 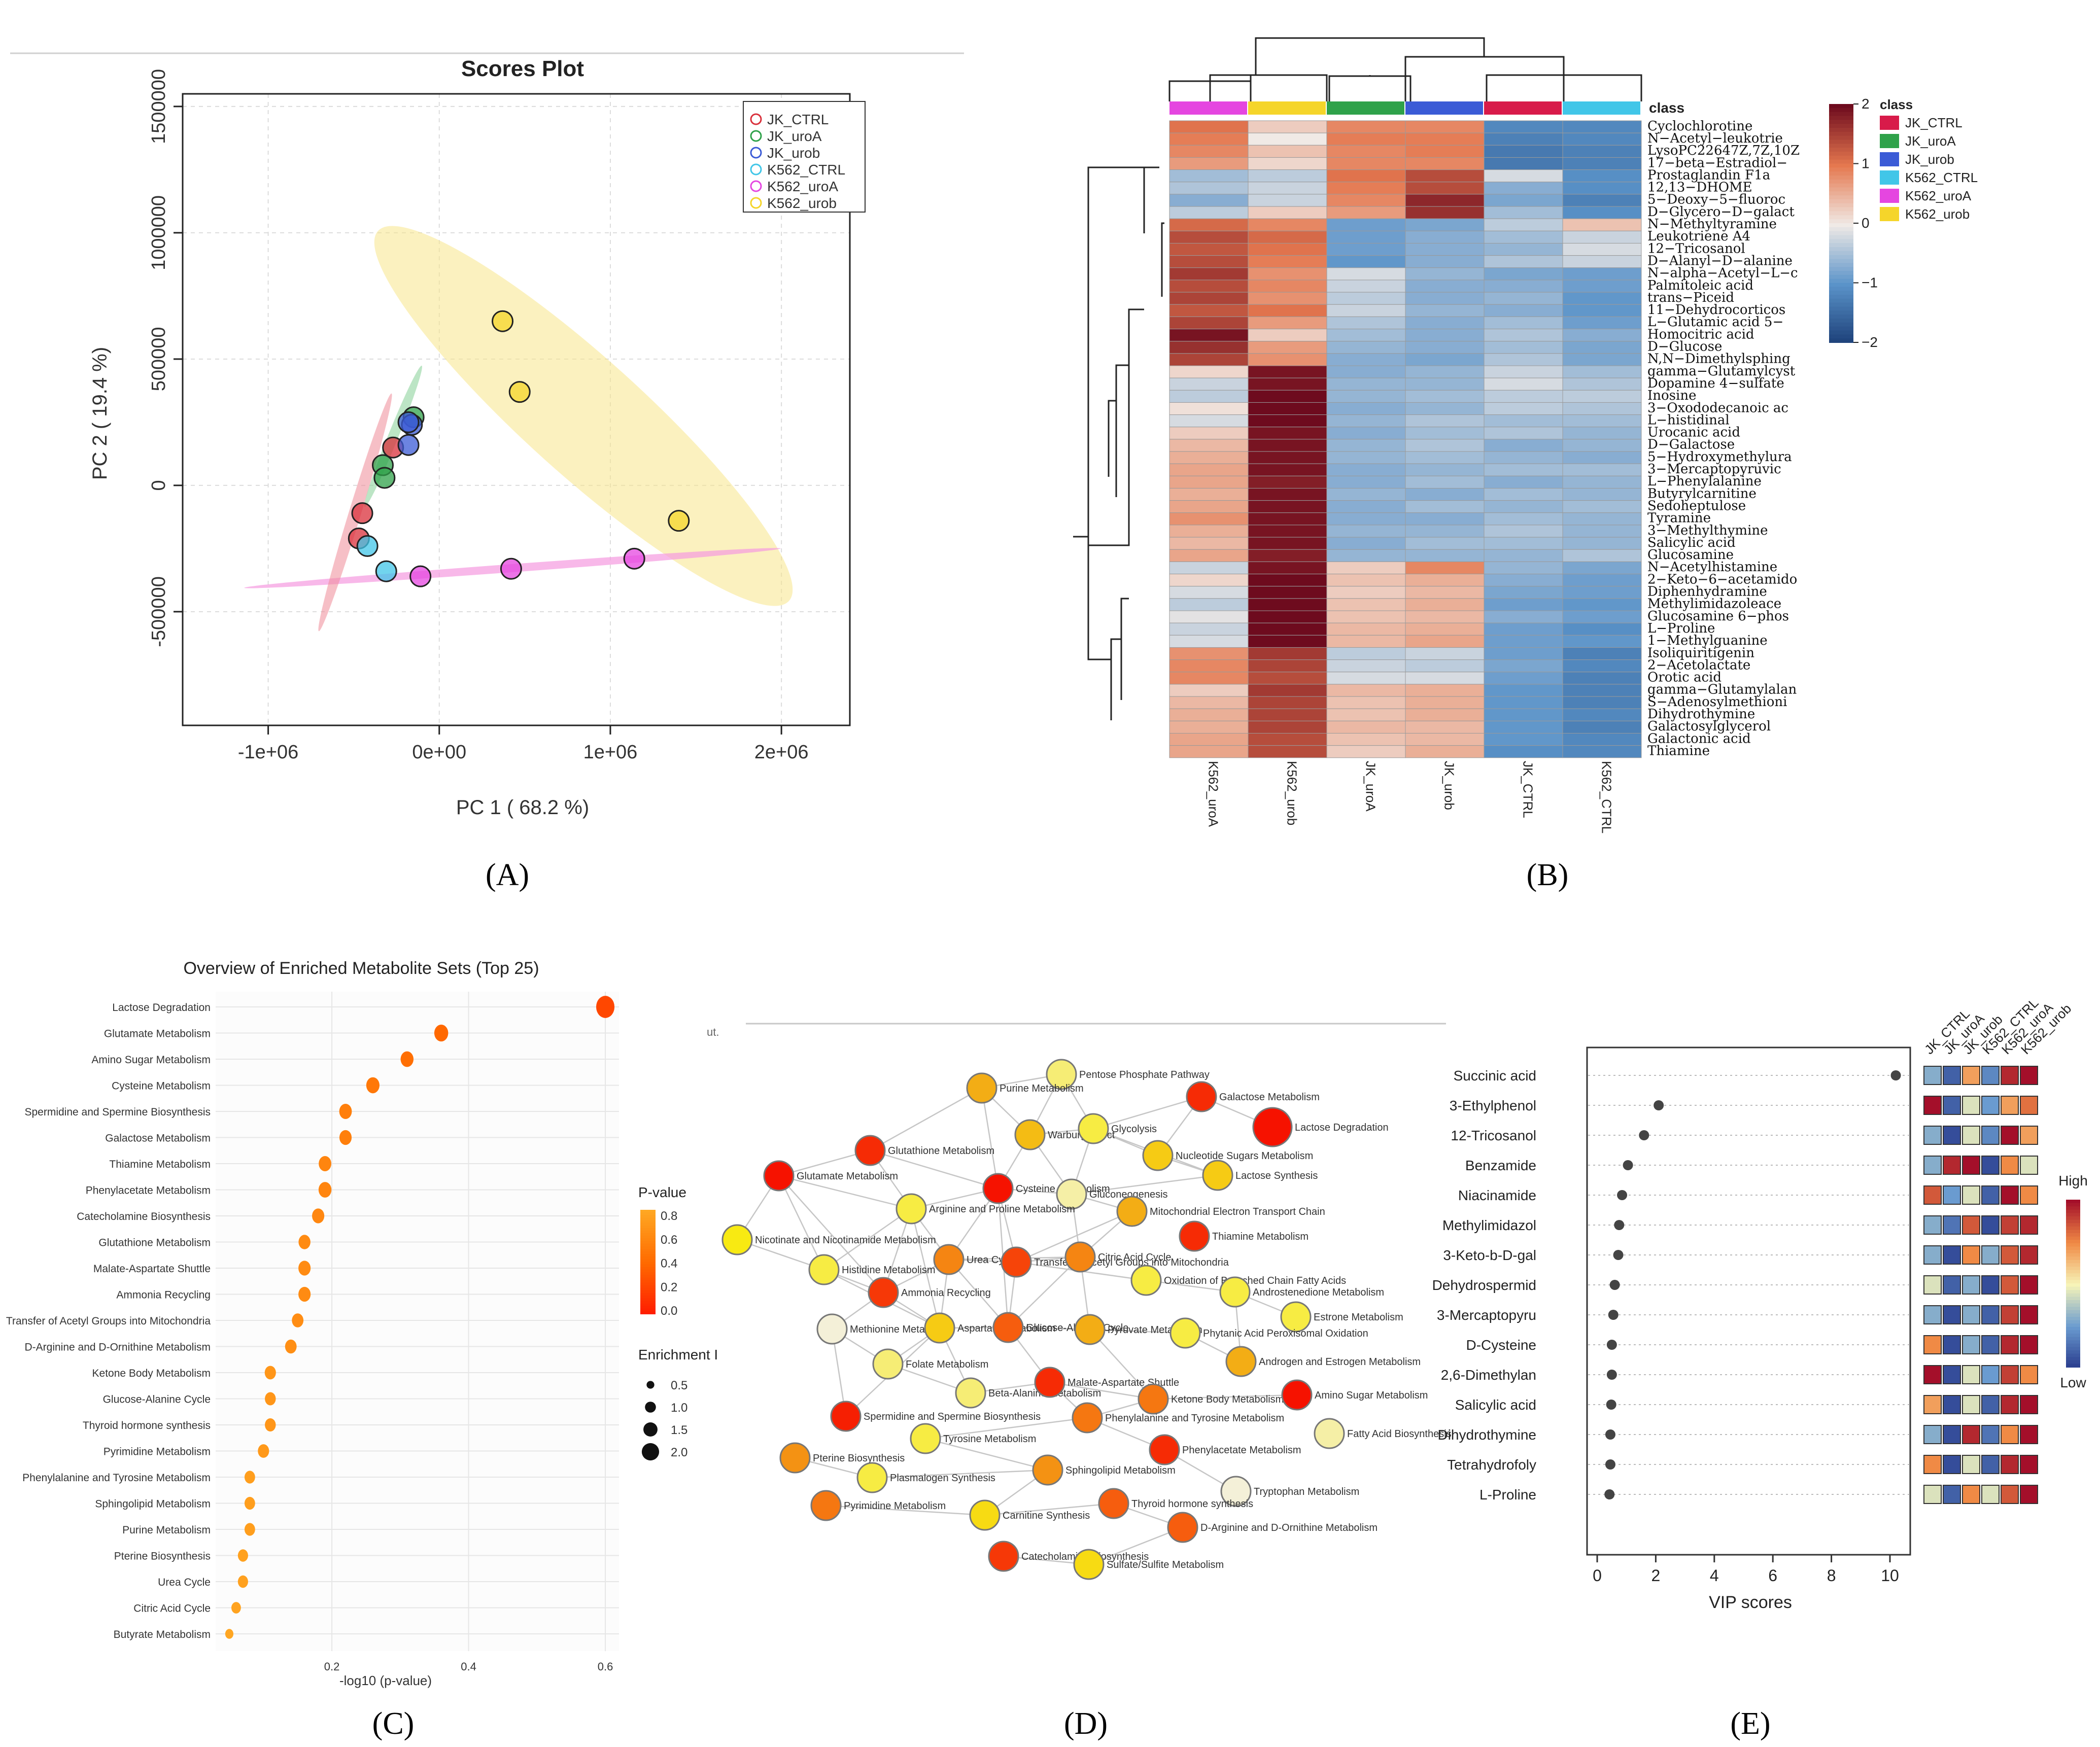 I want to click on panel-label-e: (E), so click(x=1750, y=1723).